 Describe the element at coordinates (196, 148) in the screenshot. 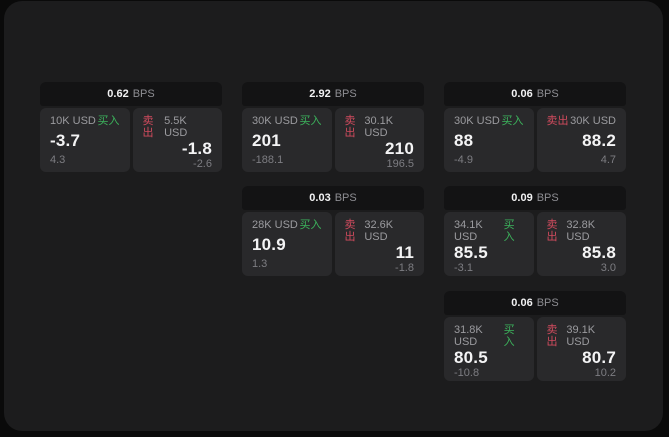

I see `sell-price: -1.8` at that location.